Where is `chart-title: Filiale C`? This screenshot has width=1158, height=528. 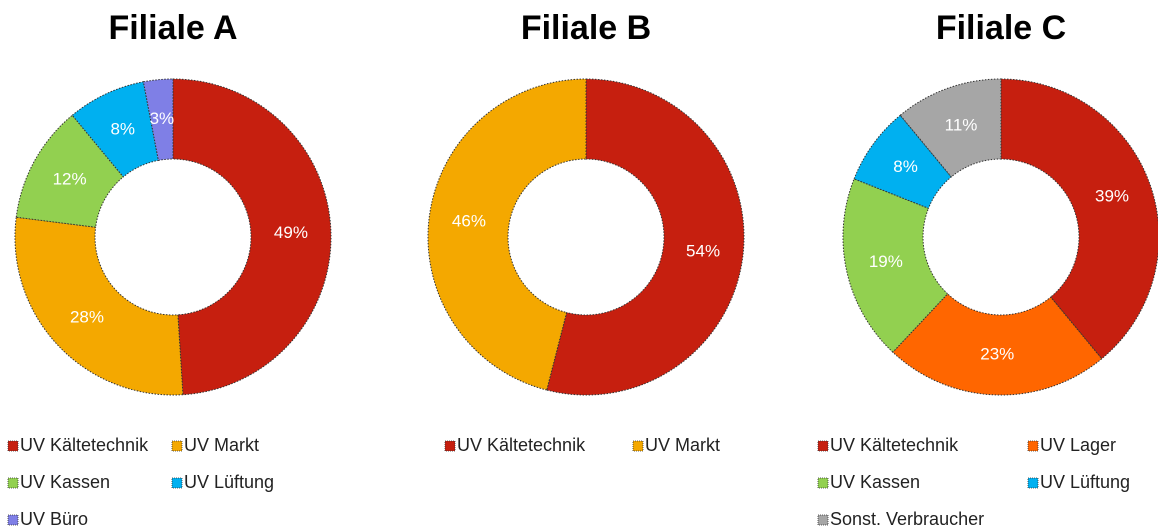
chart-title: Filiale C is located at coordinates (1001, 28).